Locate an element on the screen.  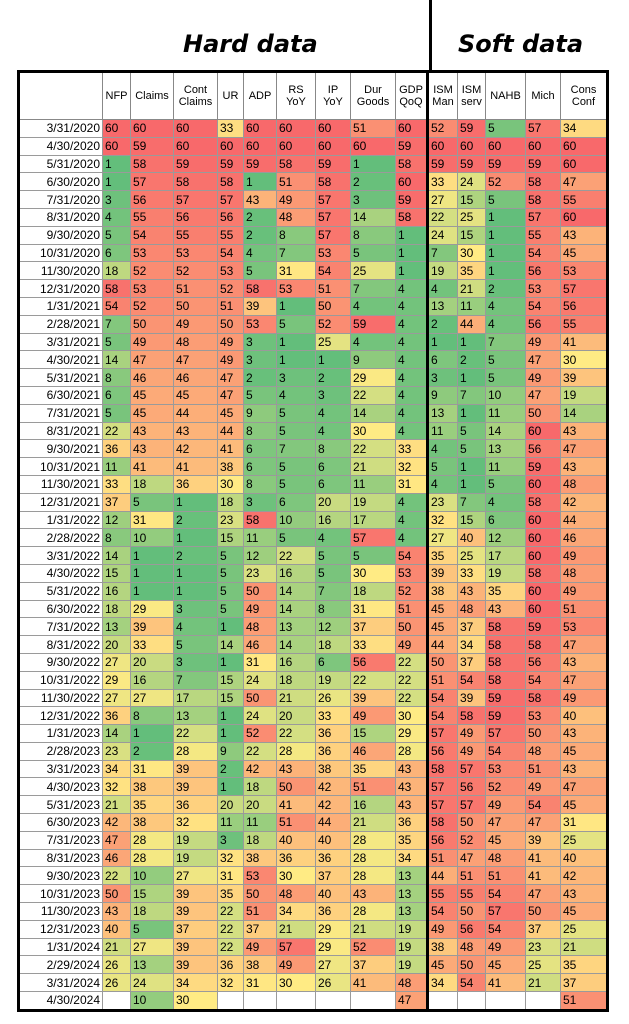
value-cell: 45 is located at coordinates (584, 253).